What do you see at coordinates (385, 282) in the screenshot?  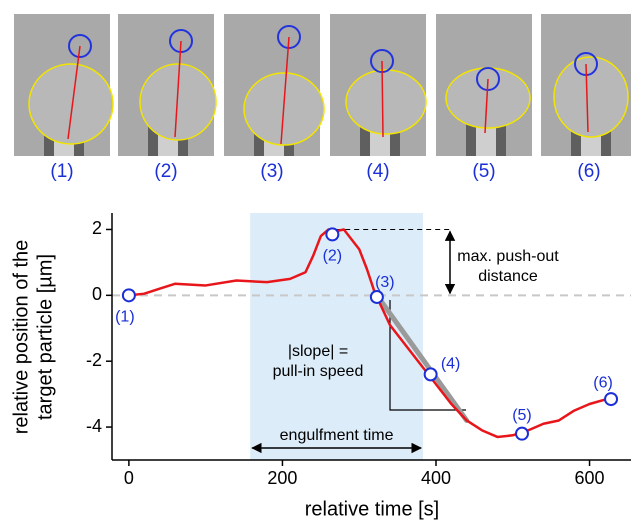 I see `snapshot-label: (3)` at bounding box center [385, 282].